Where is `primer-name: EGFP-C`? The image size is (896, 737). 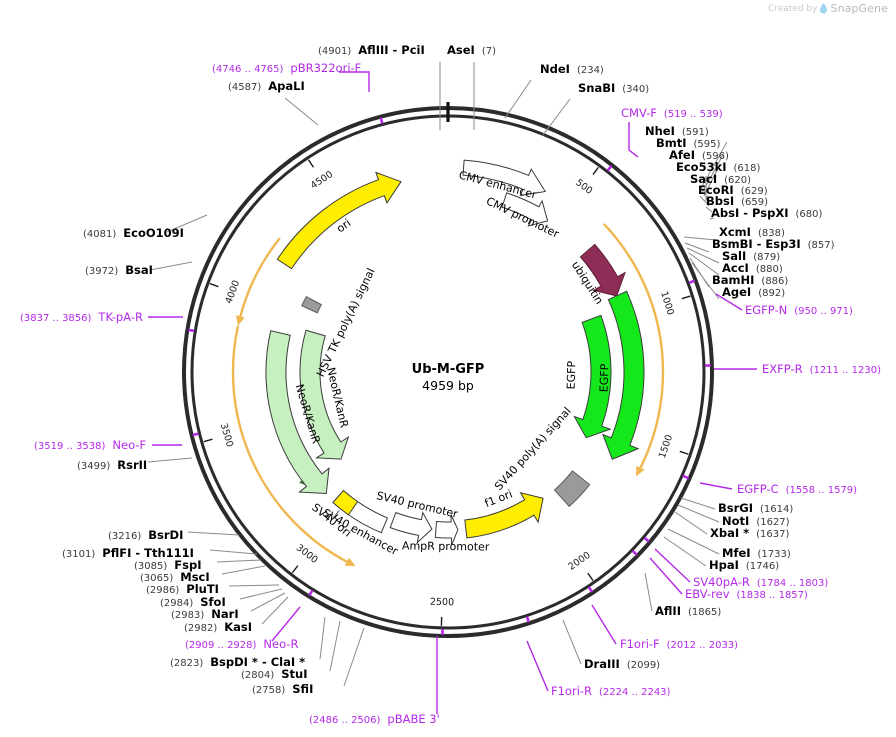 primer-name: EGFP-C is located at coordinates (758, 489).